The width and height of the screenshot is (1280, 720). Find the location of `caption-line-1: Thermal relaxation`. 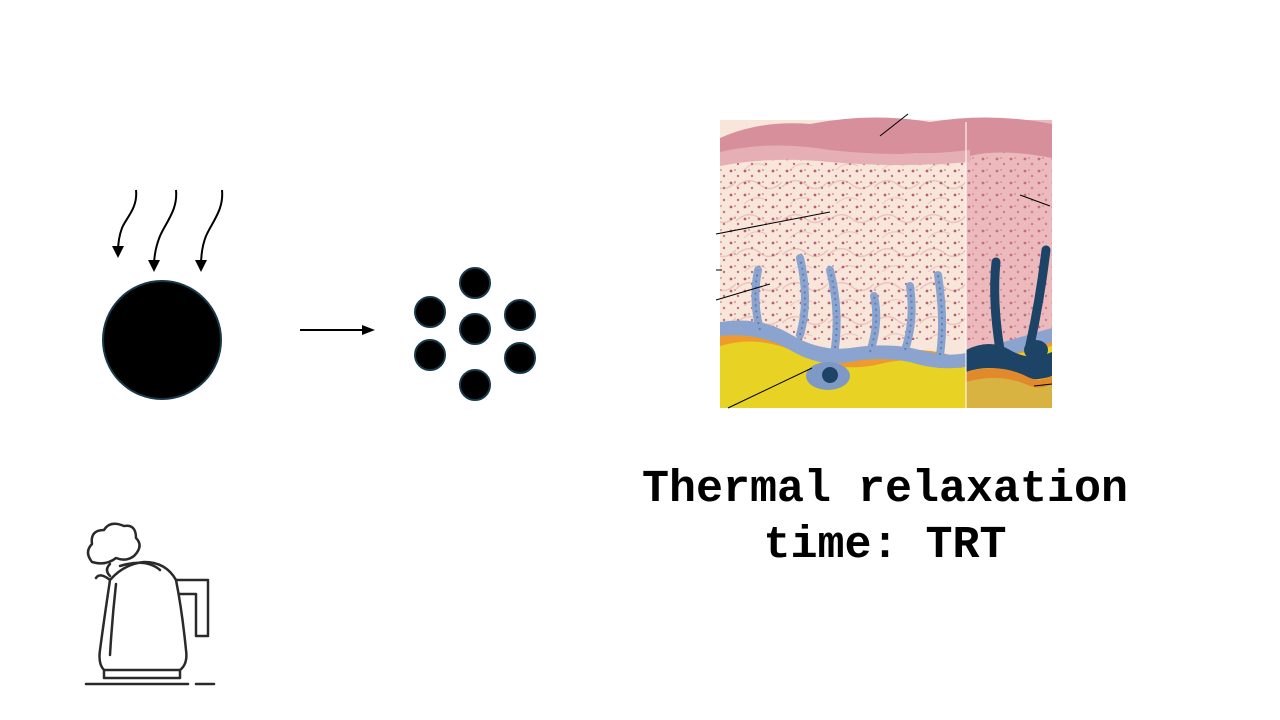

caption-line-1: Thermal relaxation is located at coordinates (885, 489).